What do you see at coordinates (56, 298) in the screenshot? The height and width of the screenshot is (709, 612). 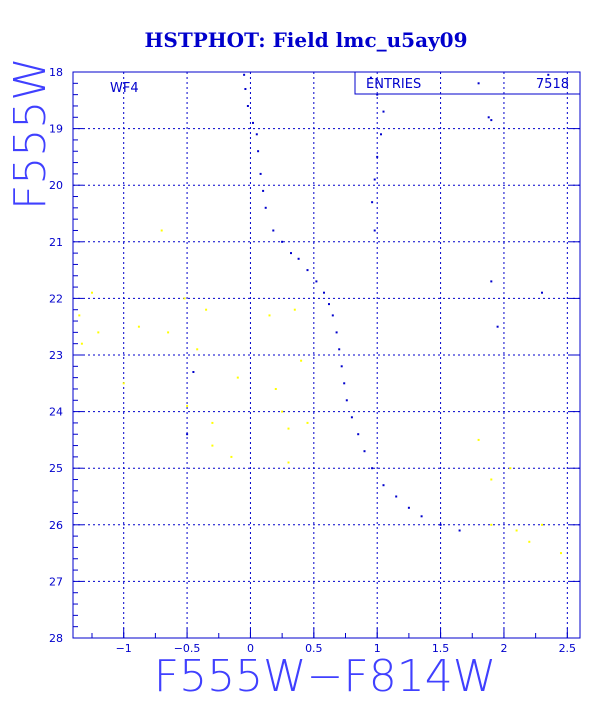 I see `y-tick-label: 22` at bounding box center [56, 298].